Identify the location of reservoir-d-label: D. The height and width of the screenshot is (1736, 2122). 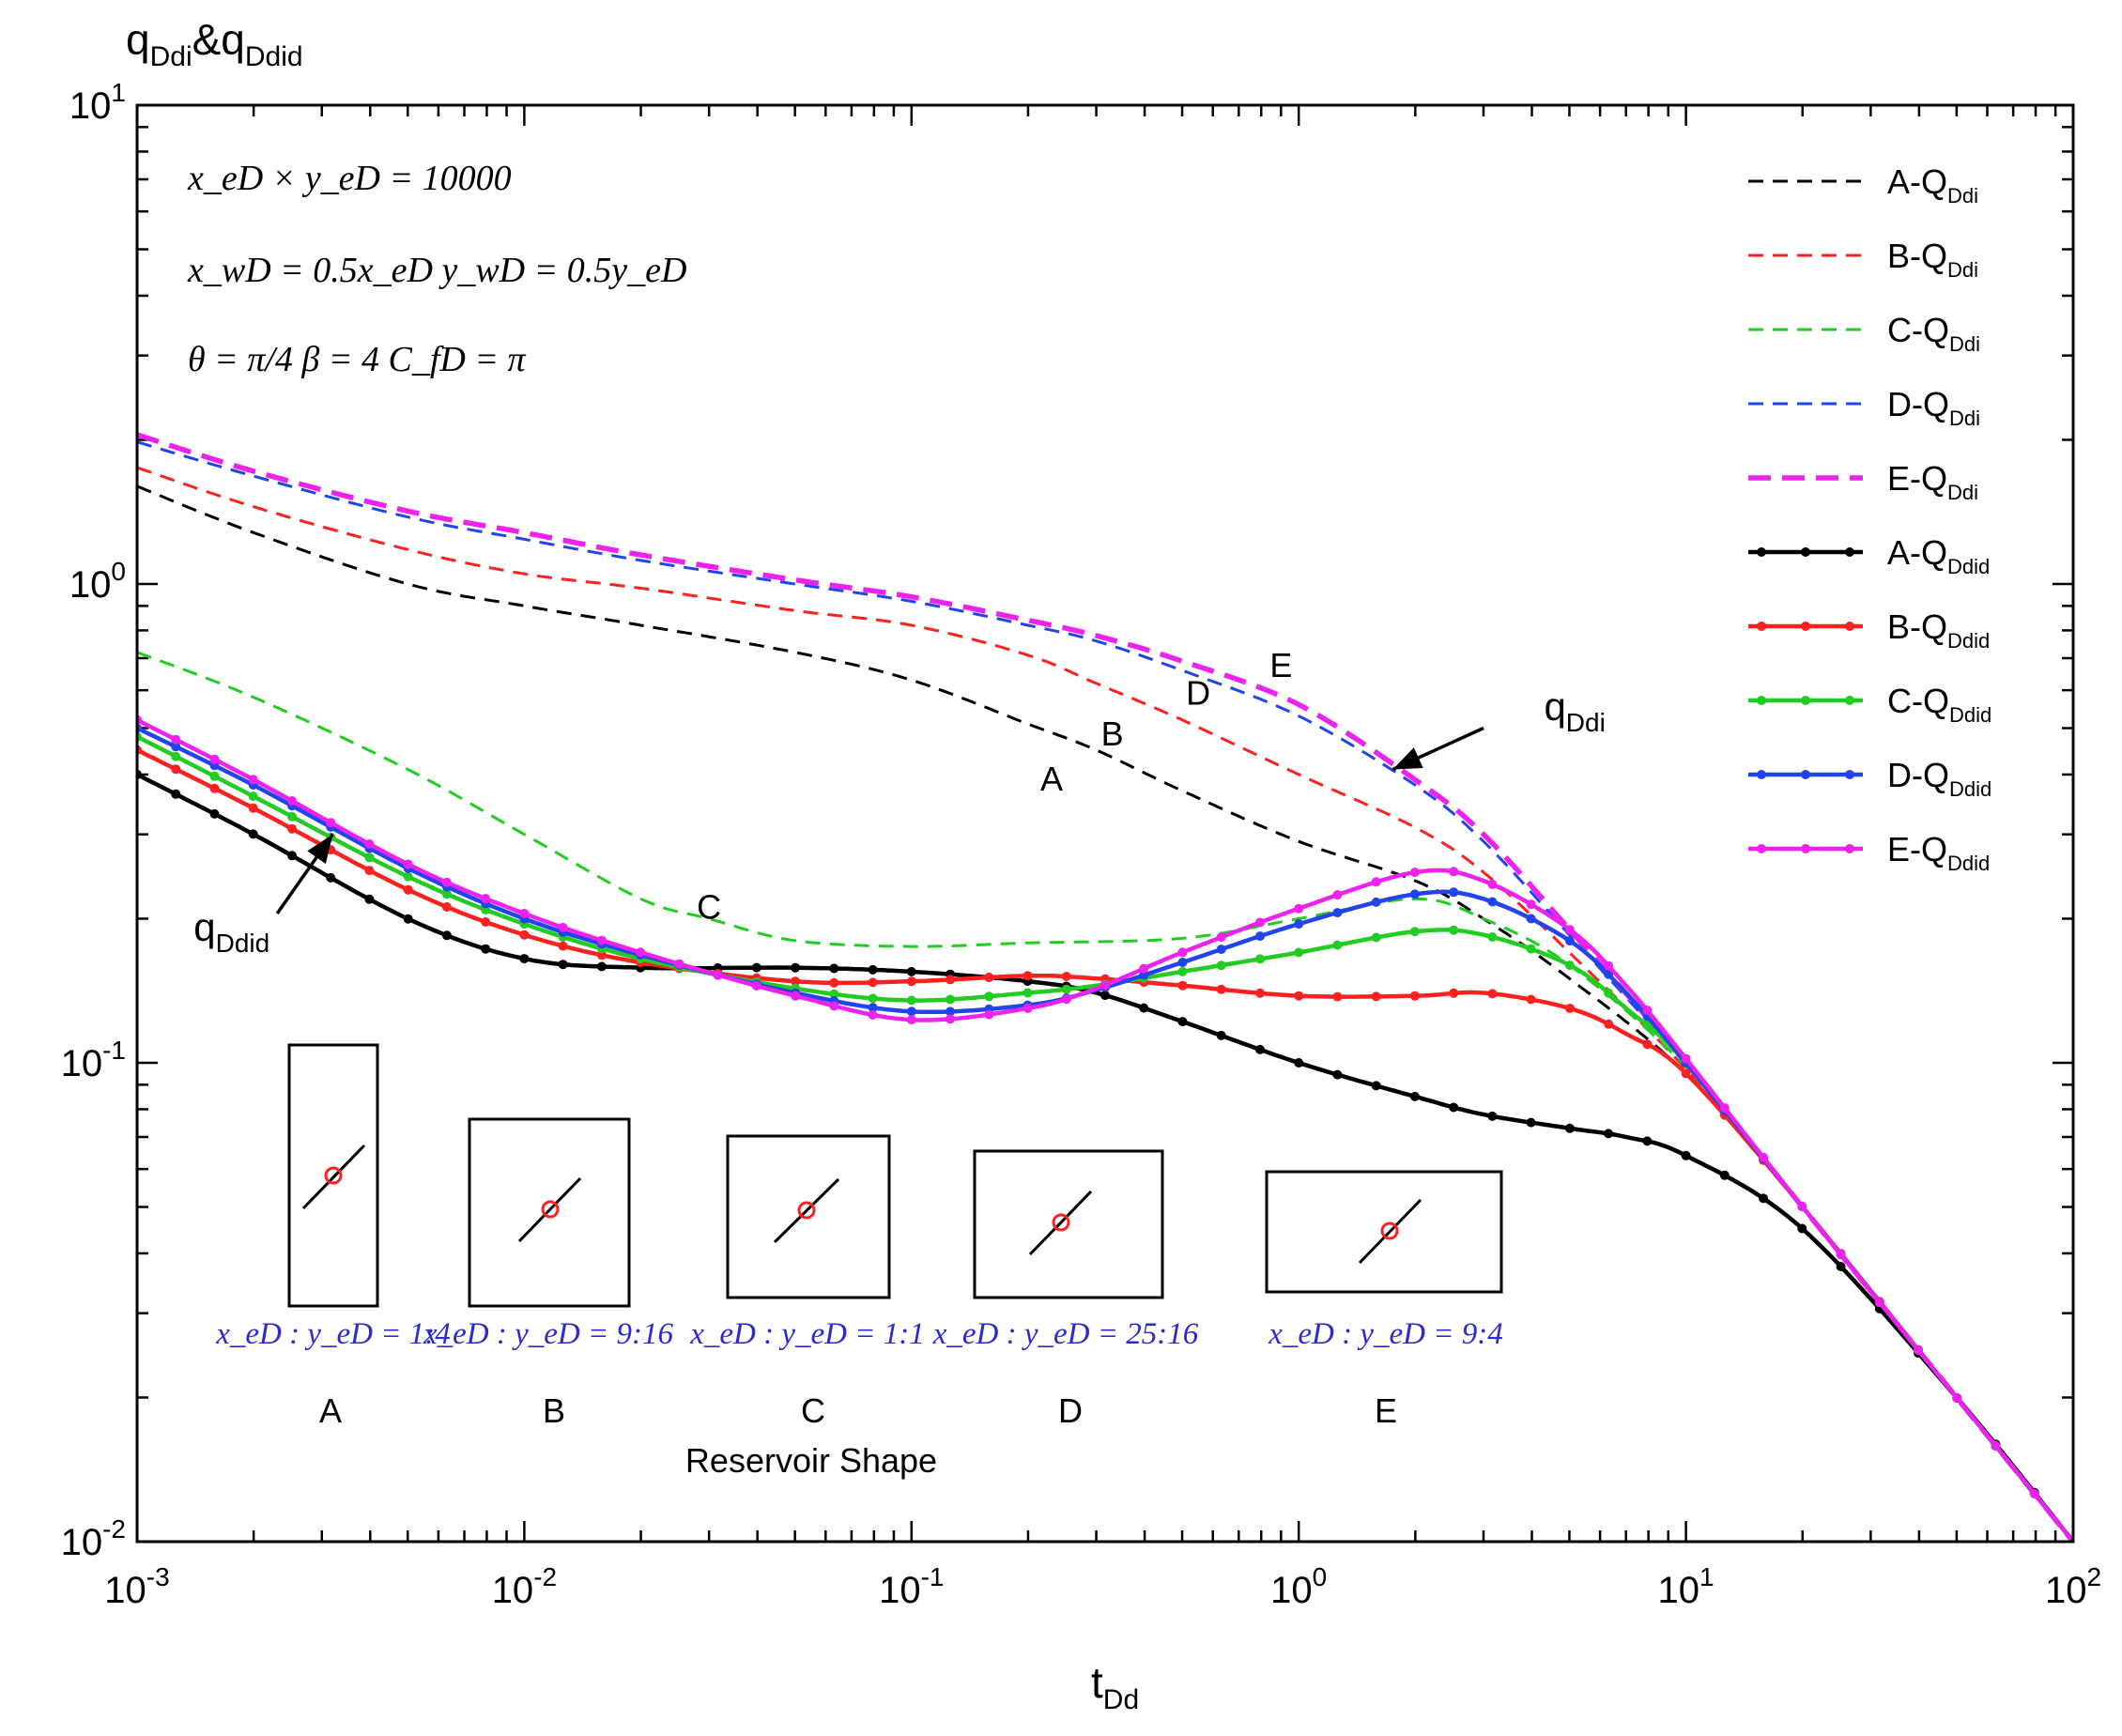
(1070, 1410).